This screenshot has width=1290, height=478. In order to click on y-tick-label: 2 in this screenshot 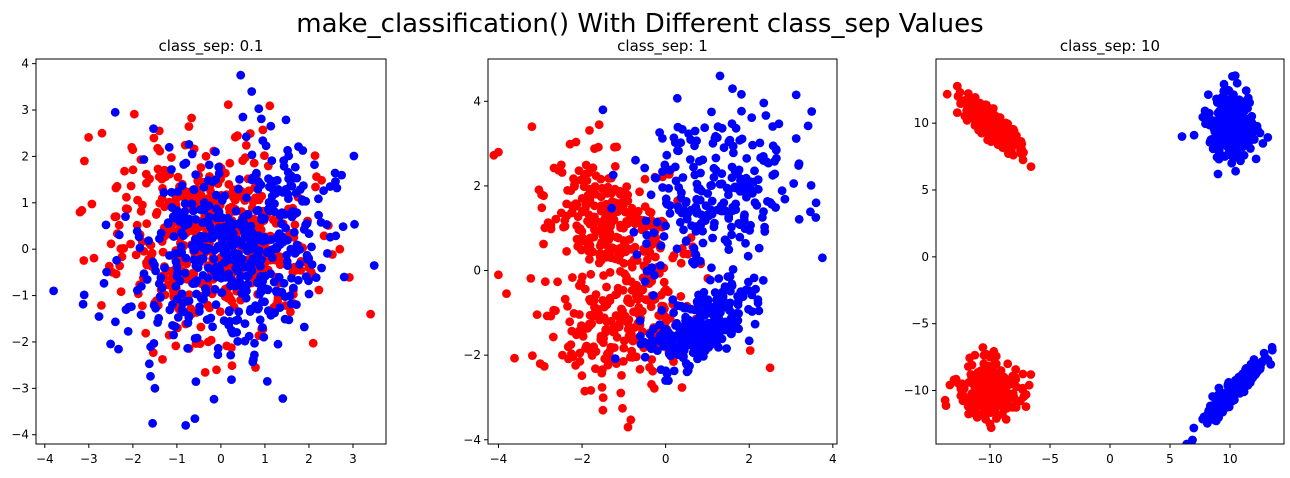, I will do `click(25, 156)`.